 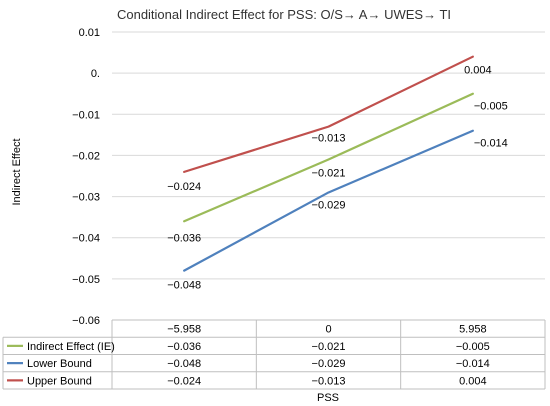 I want to click on data-label: −0.048, so click(x=184, y=286).